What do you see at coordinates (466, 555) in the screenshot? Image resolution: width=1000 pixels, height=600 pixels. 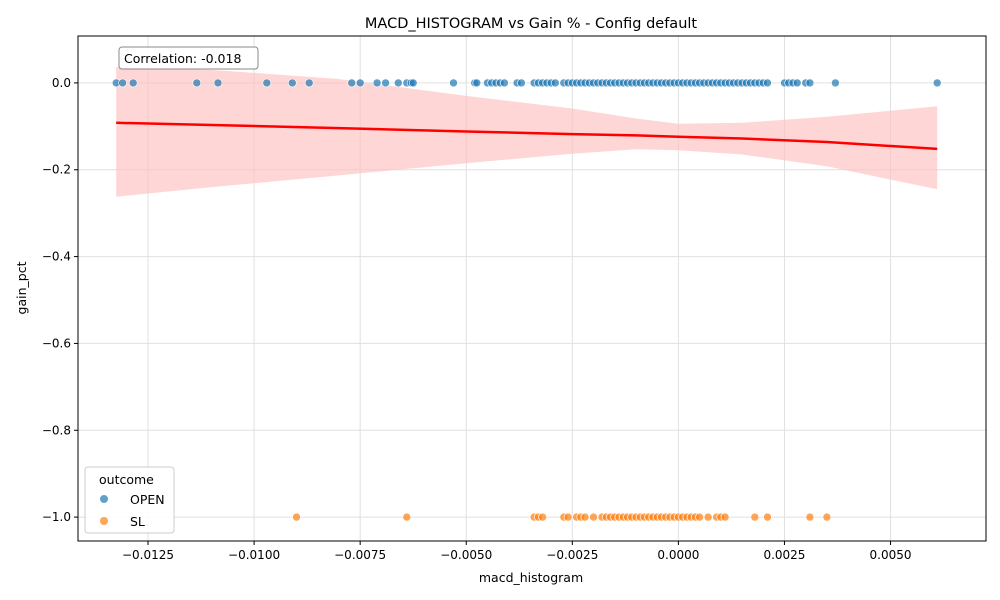 I see `x-tick-label: −0.0050` at bounding box center [466, 555].